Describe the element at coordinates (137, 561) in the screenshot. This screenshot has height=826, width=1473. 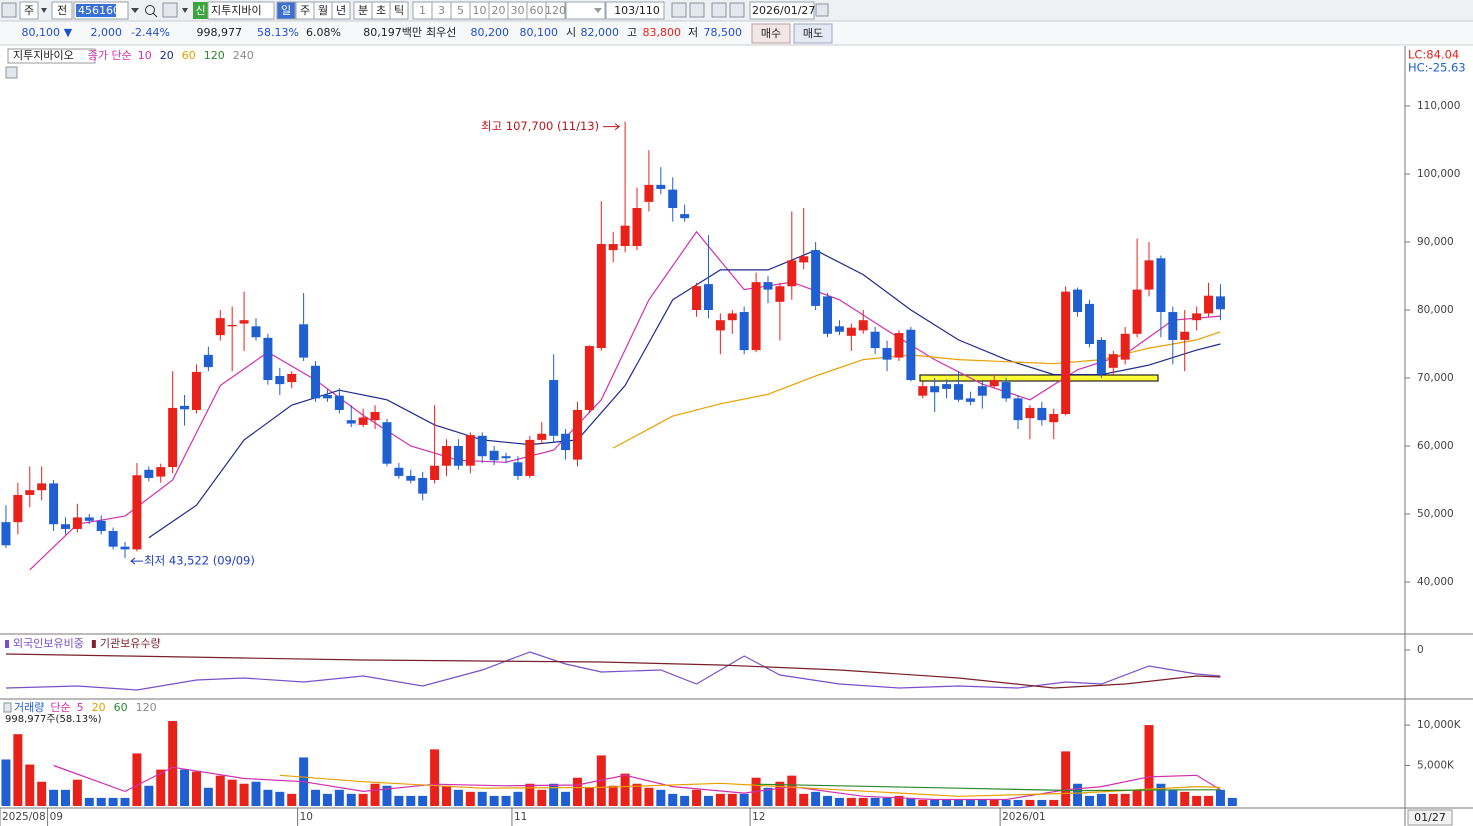
I see `min-arrow` at that location.